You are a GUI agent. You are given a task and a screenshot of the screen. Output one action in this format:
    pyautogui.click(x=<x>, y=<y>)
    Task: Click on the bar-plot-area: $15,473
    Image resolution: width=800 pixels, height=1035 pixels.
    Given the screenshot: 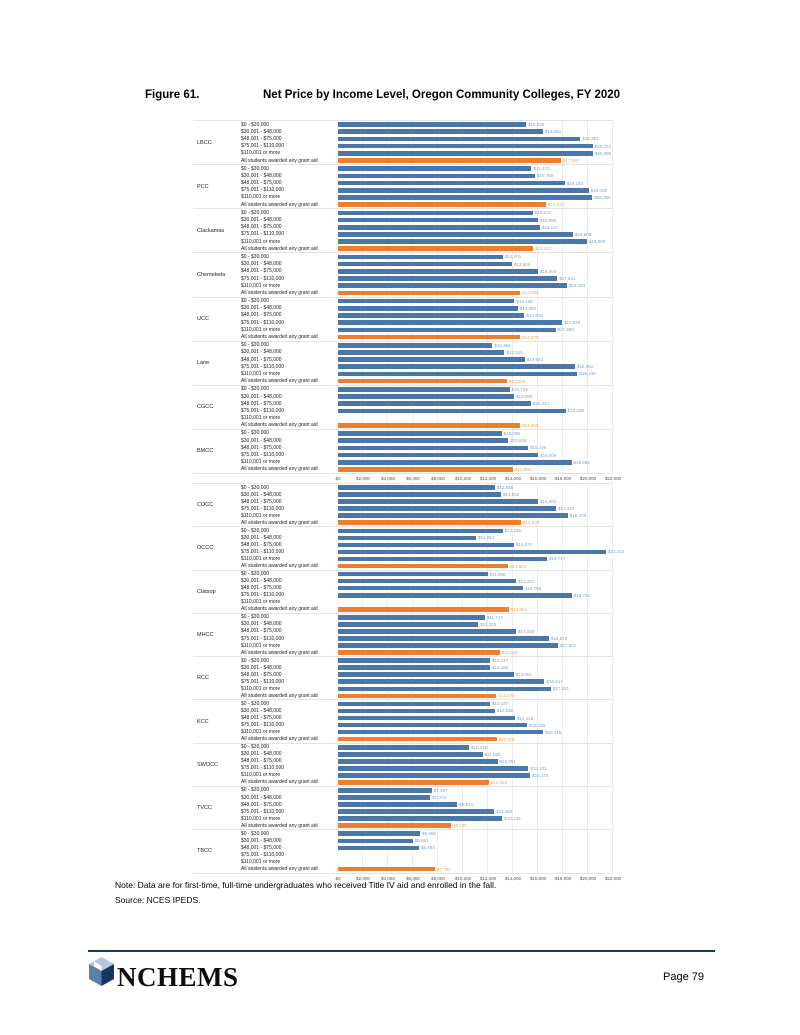 What is the action you would take?
    pyautogui.click(x=475, y=169)
    